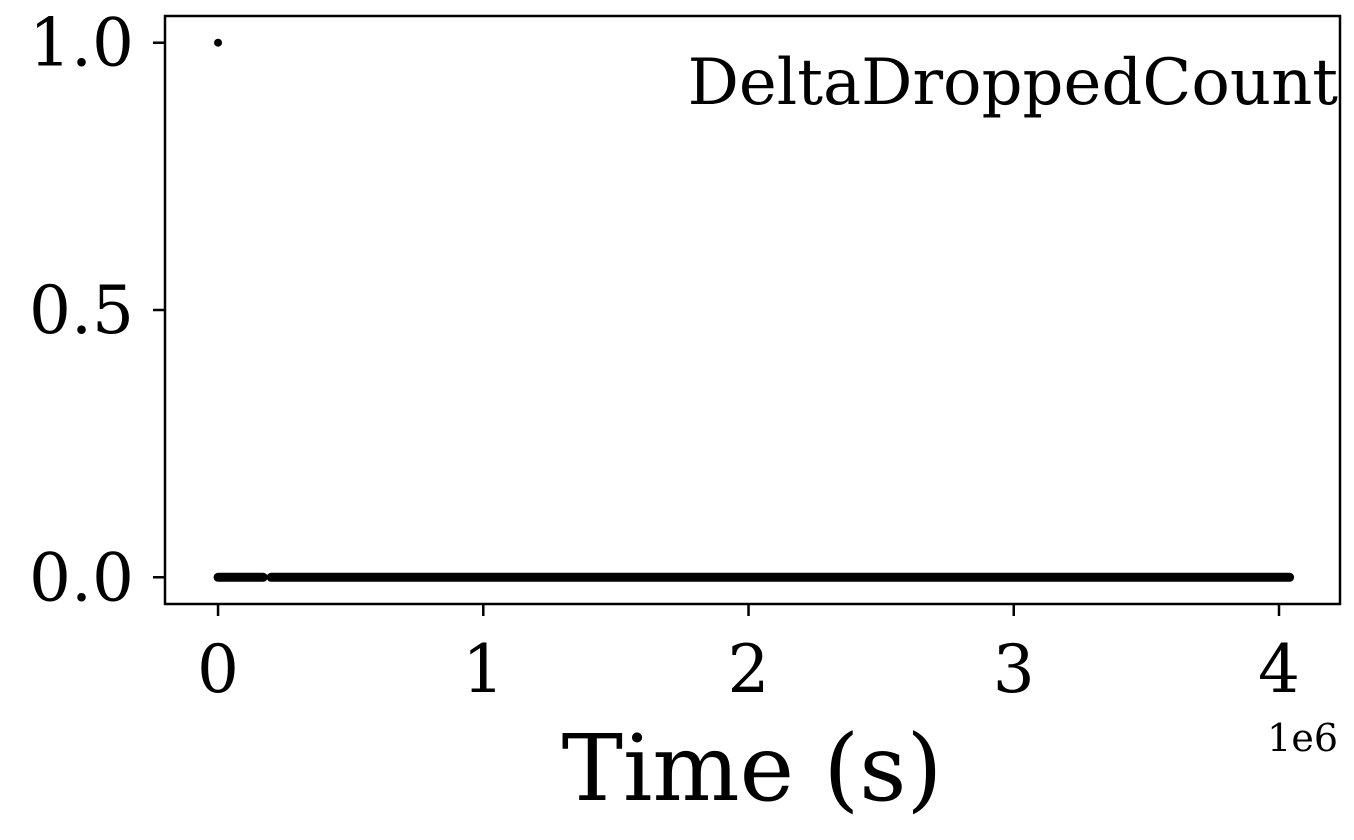 The height and width of the screenshot is (840, 1354). I want to click on y-axis-ticks: 0.0 0.5 1.0, so click(97, 310).